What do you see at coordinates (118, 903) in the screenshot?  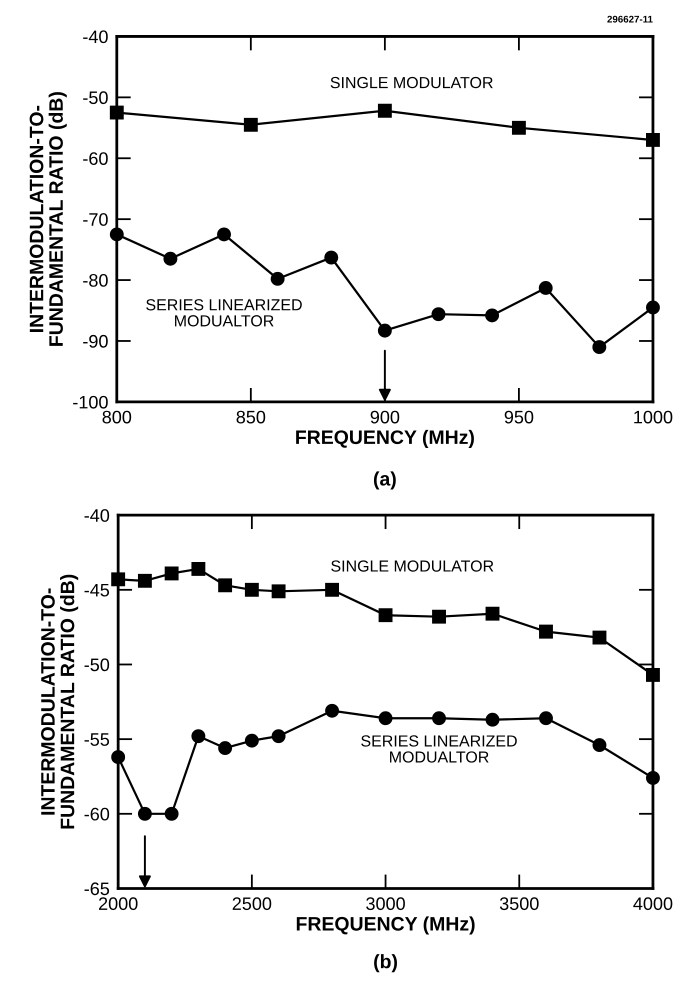 I see `x-tick-label: 2000` at bounding box center [118, 903].